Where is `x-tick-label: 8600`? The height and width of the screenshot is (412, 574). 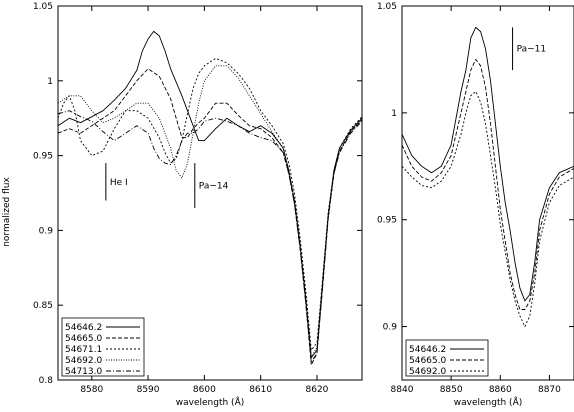 x-tick-label: 8600 is located at coordinates (204, 390).